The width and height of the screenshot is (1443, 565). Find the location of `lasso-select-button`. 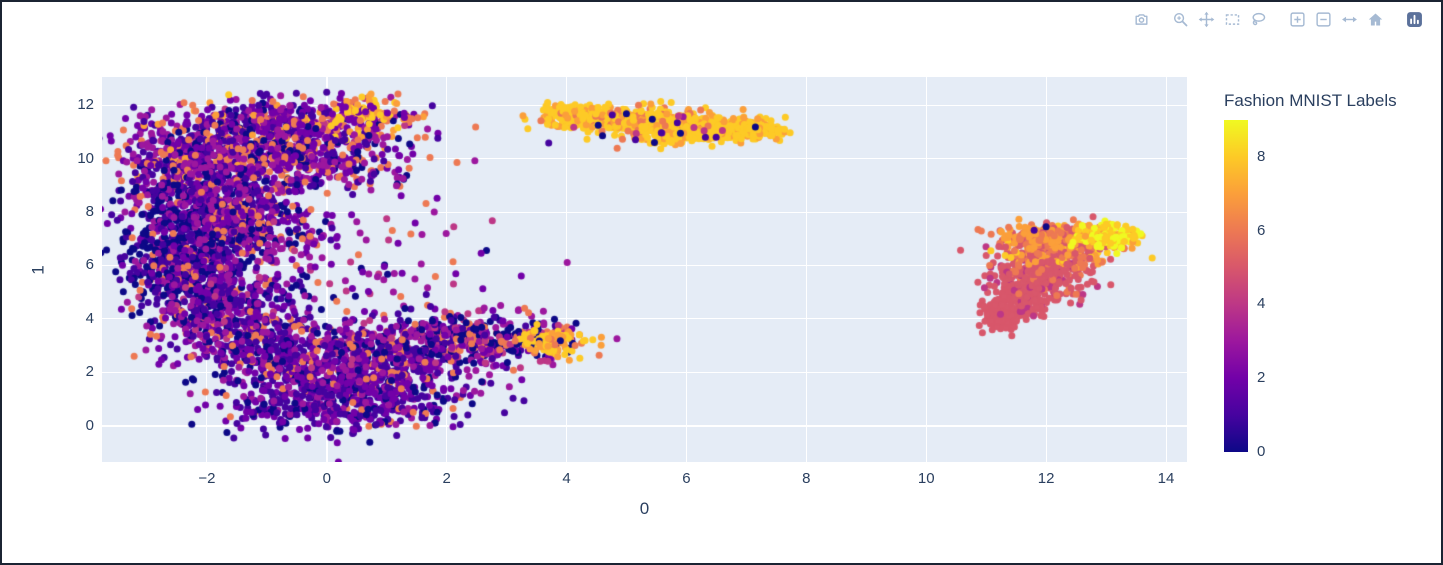

lasso-select-button is located at coordinates (1258, 19).